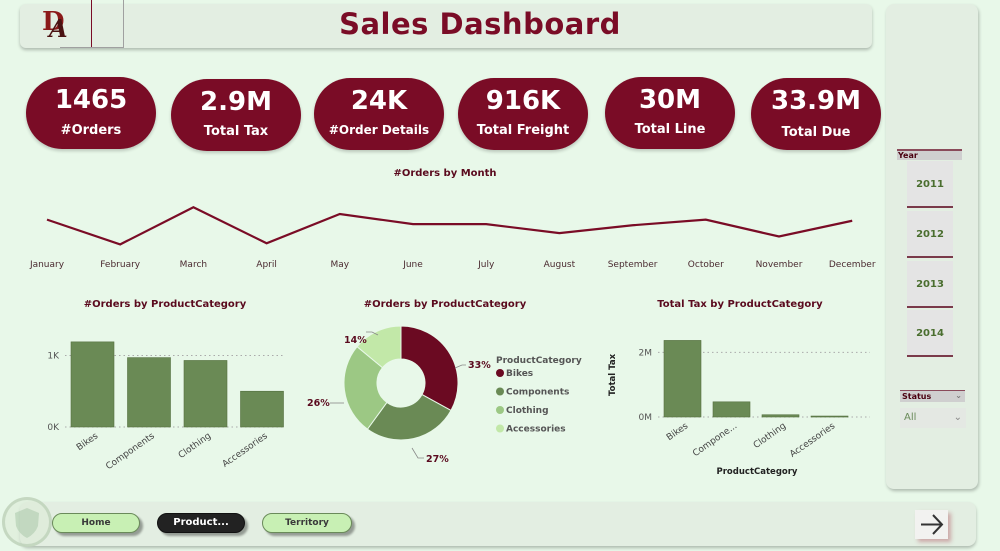 The height and width of the screenshot is (551, 1000). What do you see at coordinates (816, 101) in the screenshot?
I see `kpi-value: 33.9M` at bounding box center [816, 101].